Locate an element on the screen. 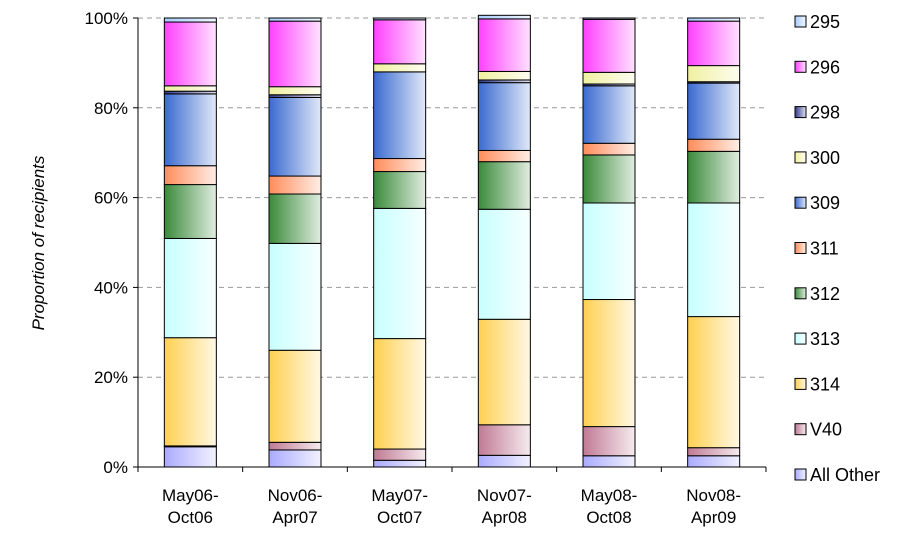 This screenshot has height=539, width=903. x-tick-label: May08-Oct08 is located at coordinates (609, 506).